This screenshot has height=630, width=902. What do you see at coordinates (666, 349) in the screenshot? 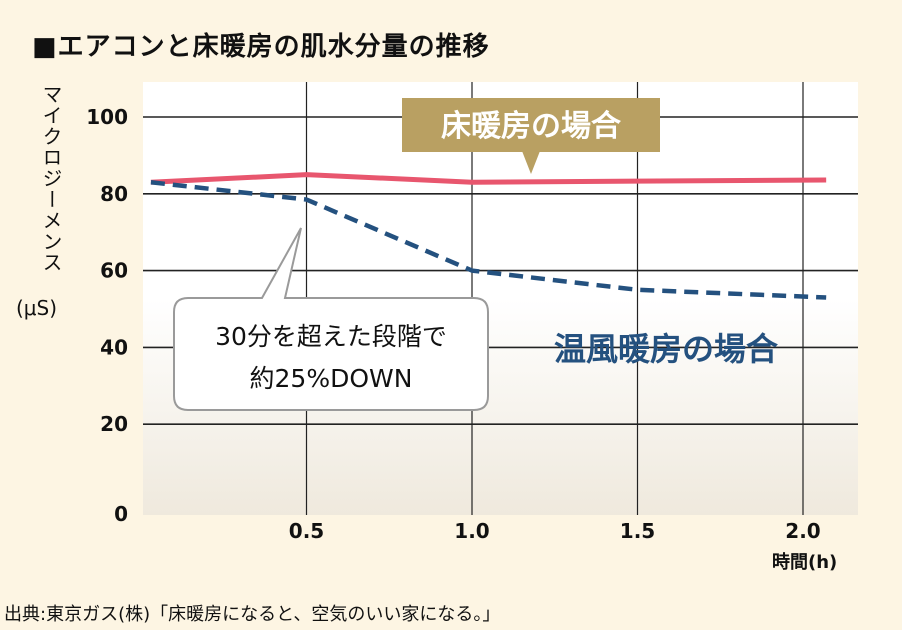
I see `series-label-warm-air-heating: 温風暖房の場合` at bounding box center [666, 349].